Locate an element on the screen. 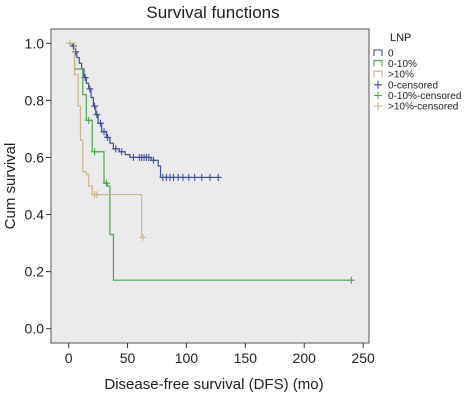  x-tick-label: 200 is located at coordinates (305, 358).